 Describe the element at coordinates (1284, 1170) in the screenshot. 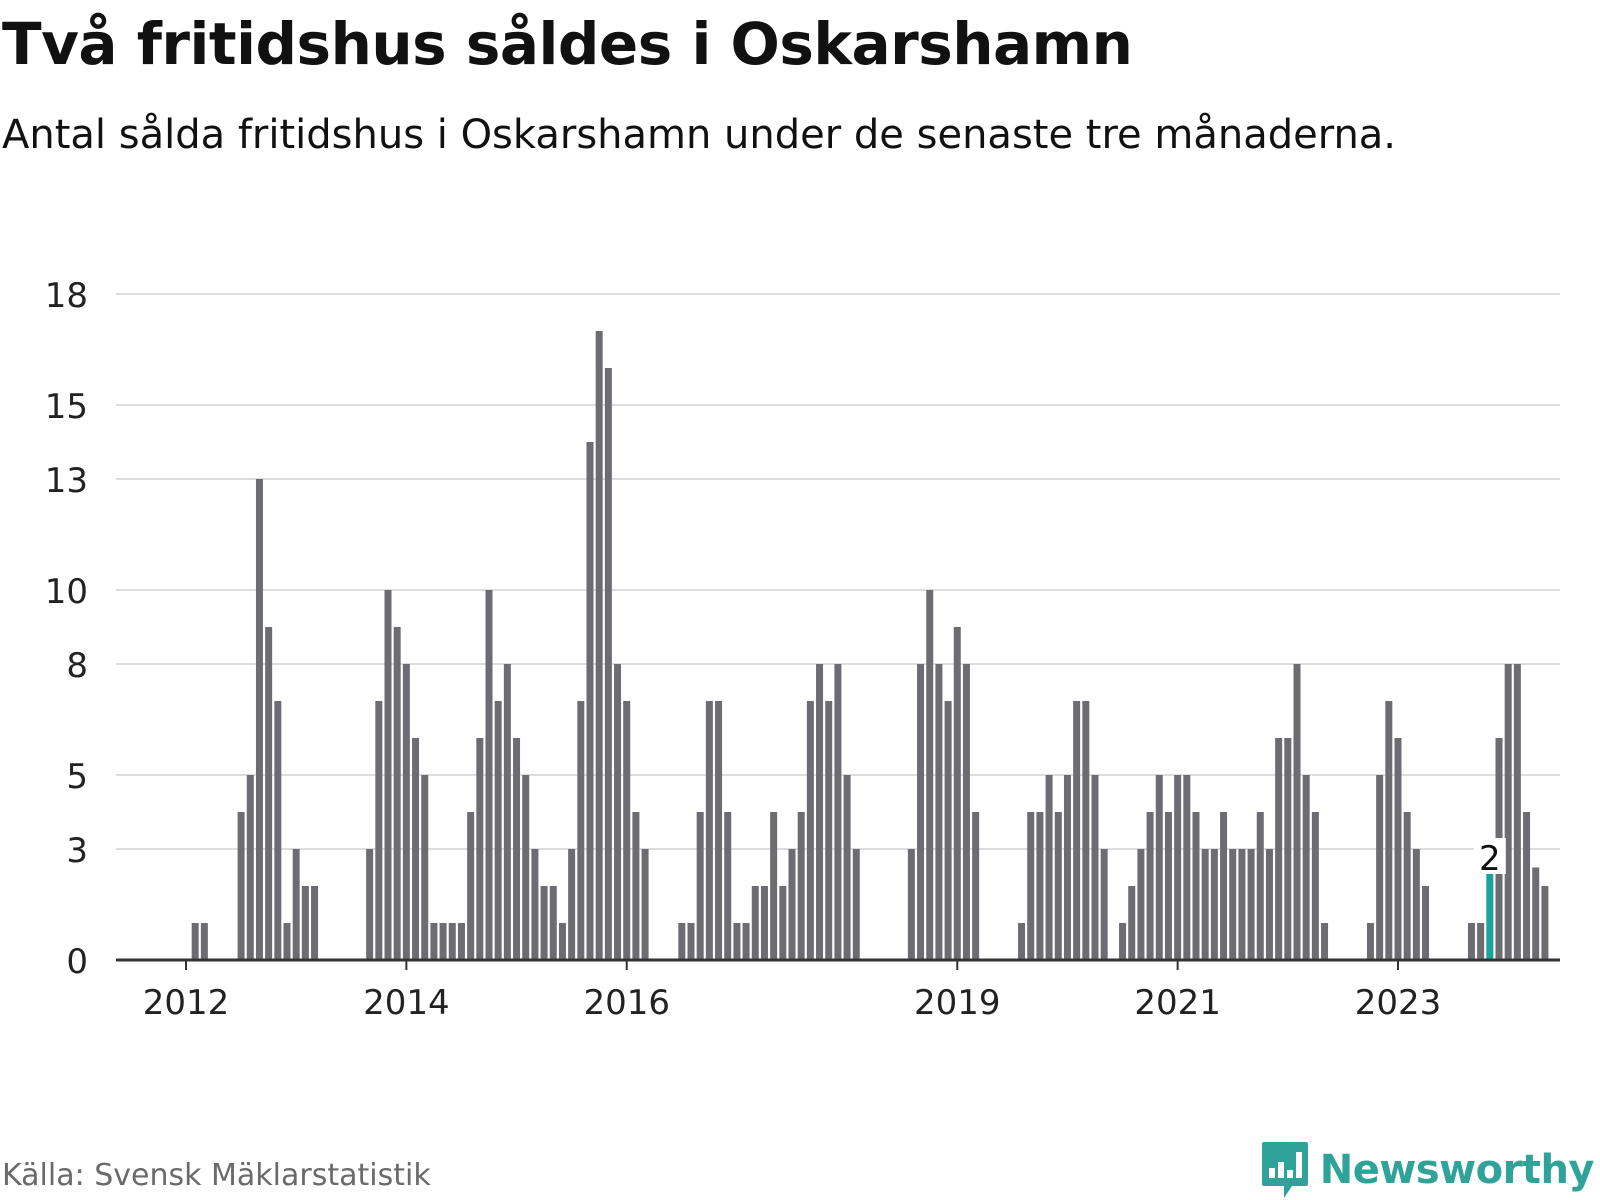

I see `newsworthy-logo-icon` at that location.